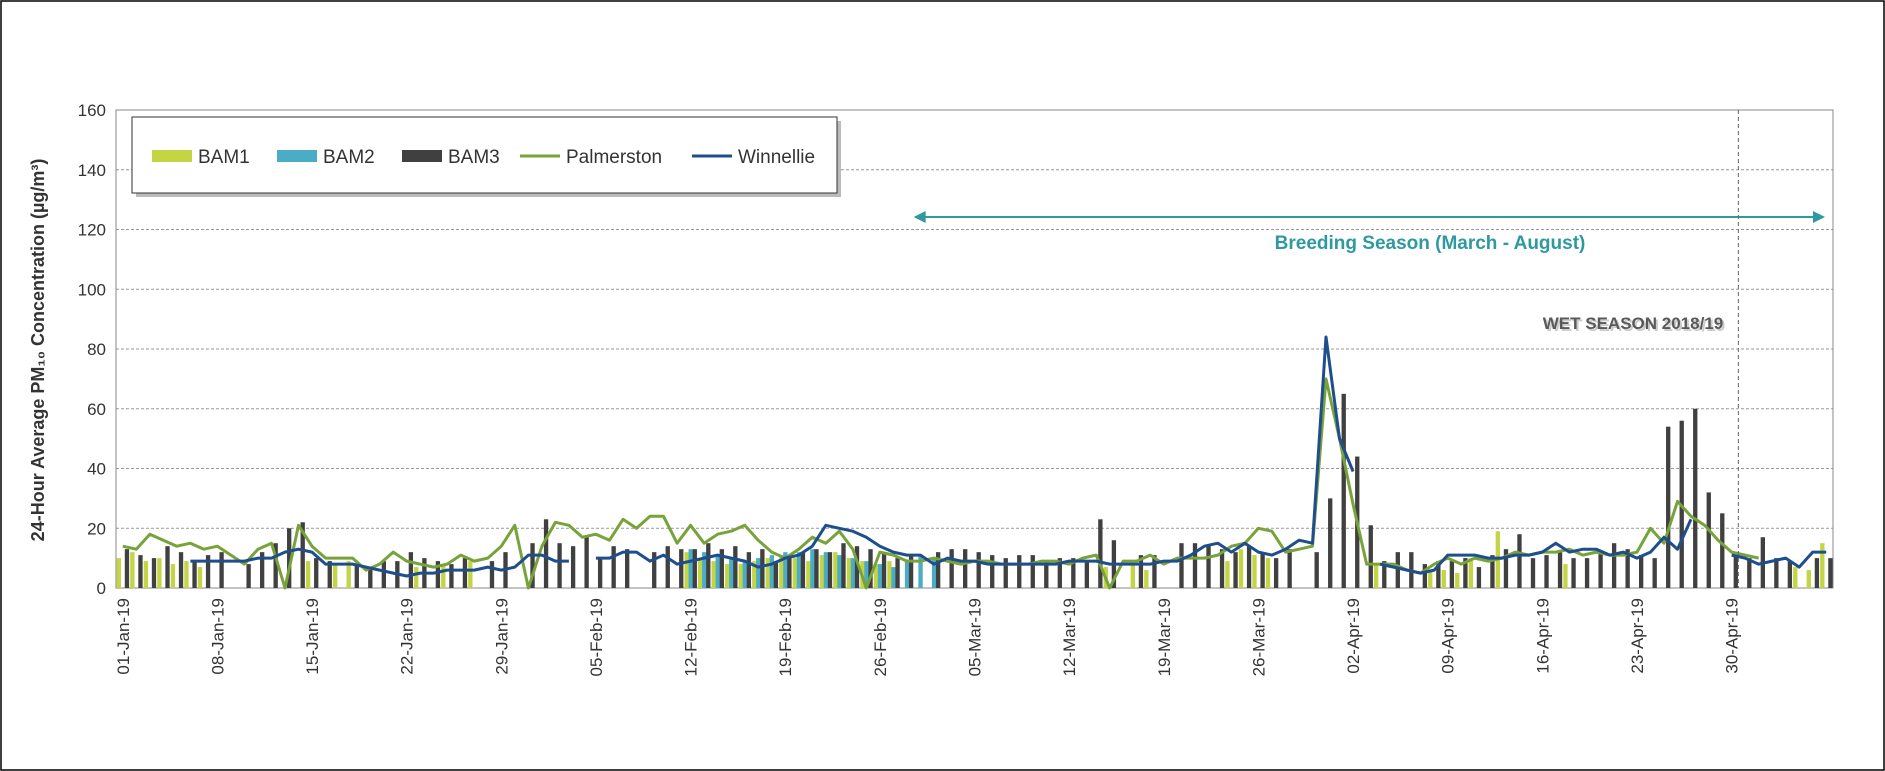 The image size is (1885, 771). I want to click on legend-swatch, so click(422, 156).